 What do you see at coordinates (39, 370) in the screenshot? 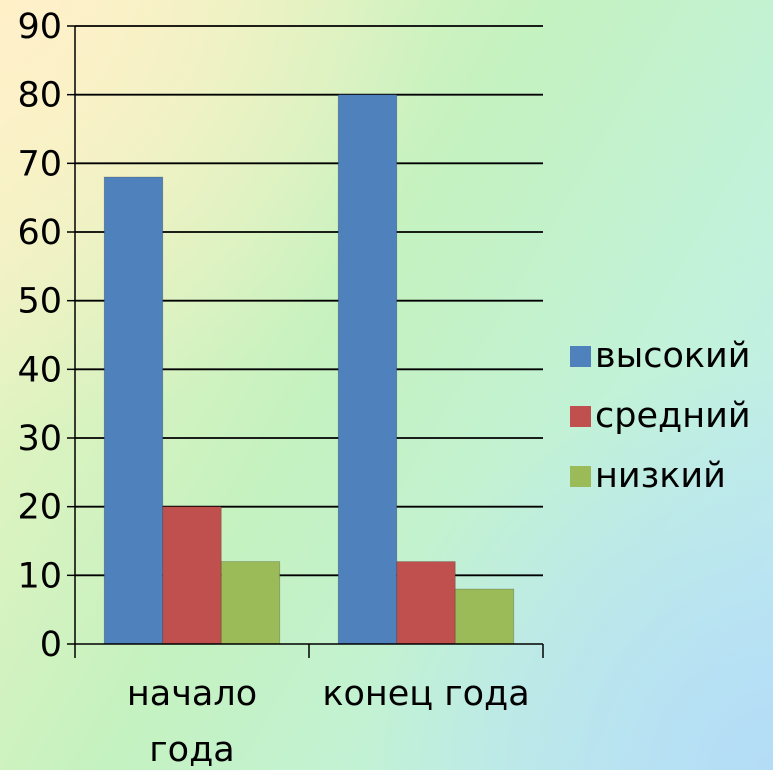
I see `y-tick-label: 40` at bounding box center [39, 370].